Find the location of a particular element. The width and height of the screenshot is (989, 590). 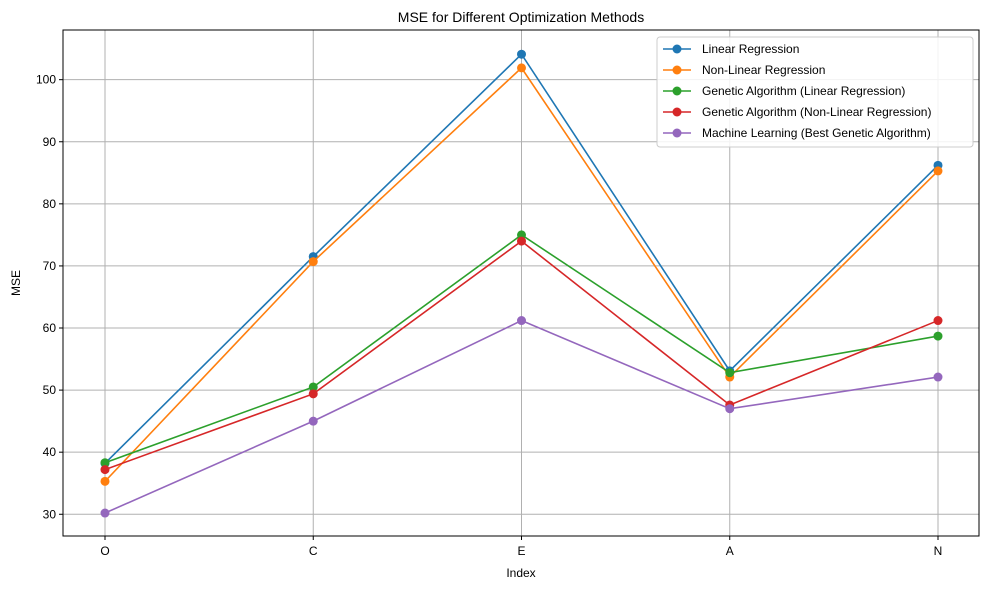

y-tick-label: 60 is located at coordinates (50, 328).